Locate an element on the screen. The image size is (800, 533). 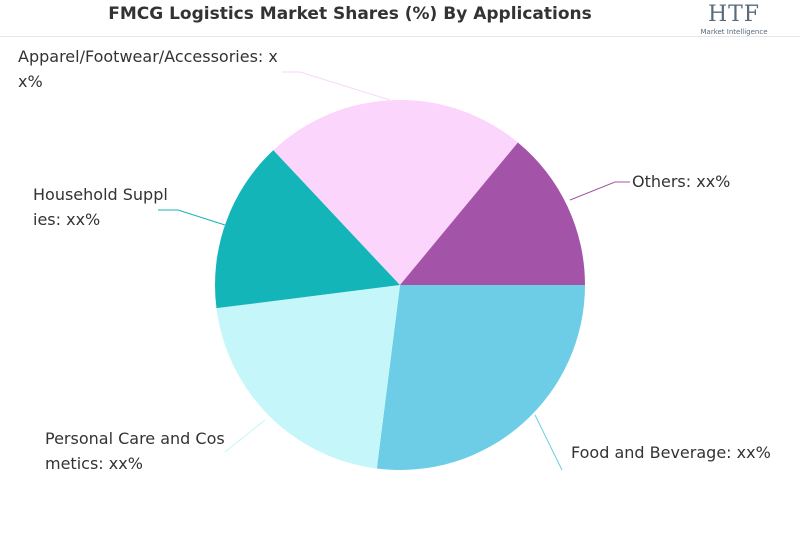
slice-label: Personal Care and Cosmetics: xx% is located at coordinates (135, 451).